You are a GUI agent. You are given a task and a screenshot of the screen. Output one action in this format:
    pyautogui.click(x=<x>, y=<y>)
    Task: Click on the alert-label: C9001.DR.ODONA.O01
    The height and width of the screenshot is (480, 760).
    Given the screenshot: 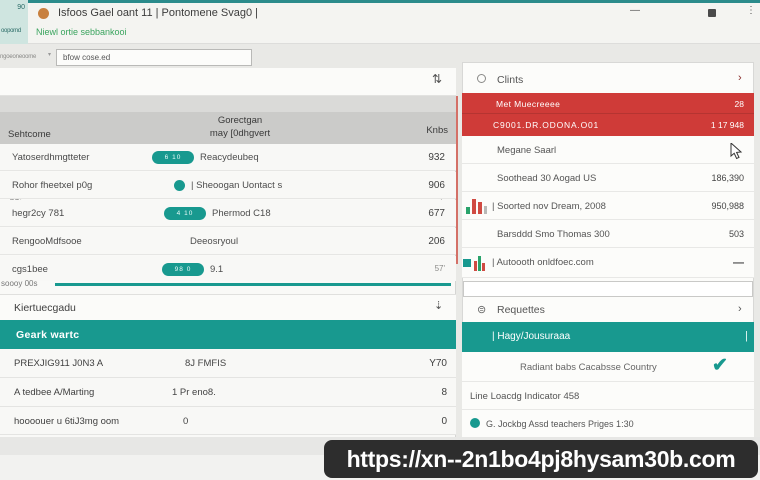 What is the action you would take?
    pyautogui.click(x=546, y=125)
    